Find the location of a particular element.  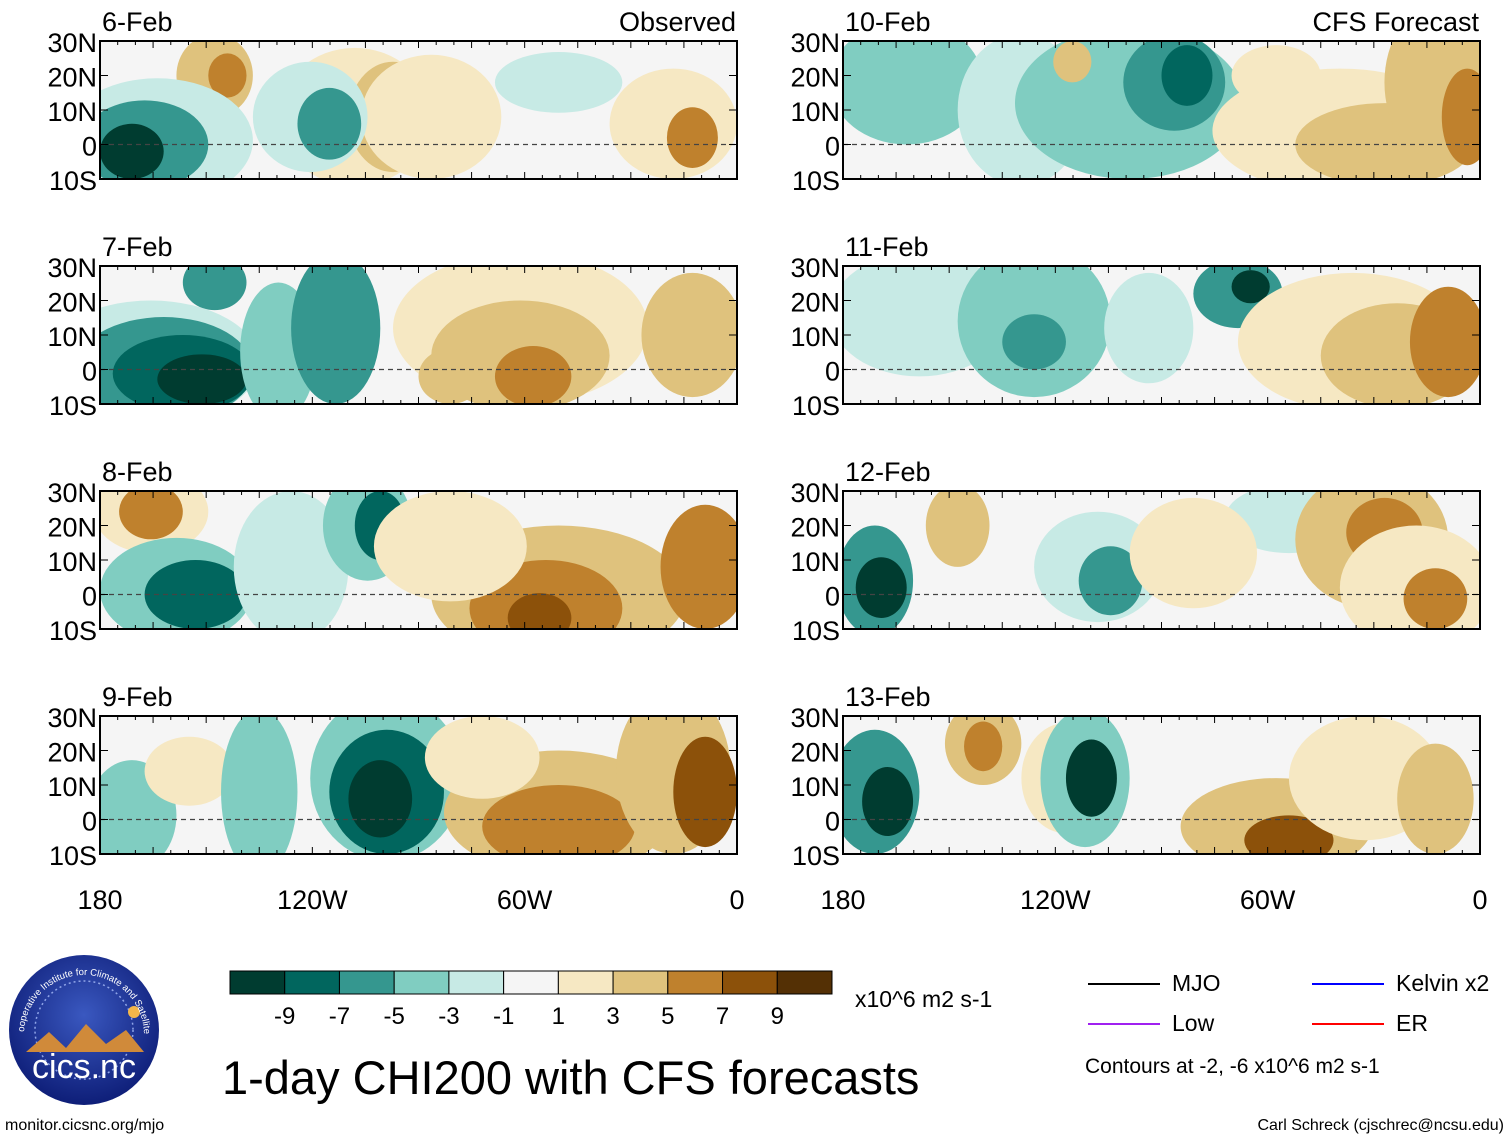

logo-sun is located at coordinates (134, 1012).